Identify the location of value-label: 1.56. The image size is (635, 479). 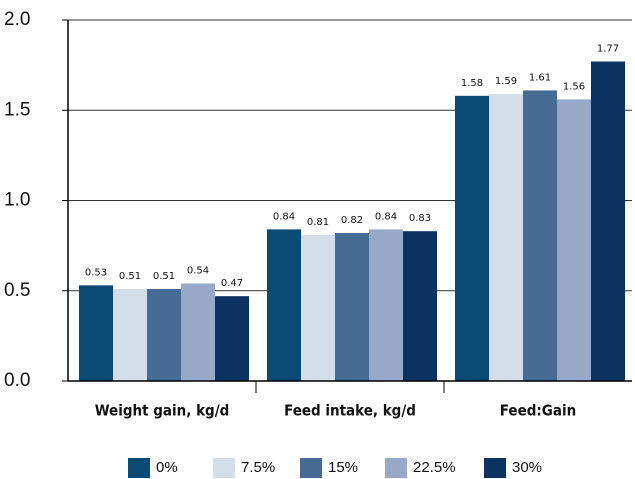
(574, 86).